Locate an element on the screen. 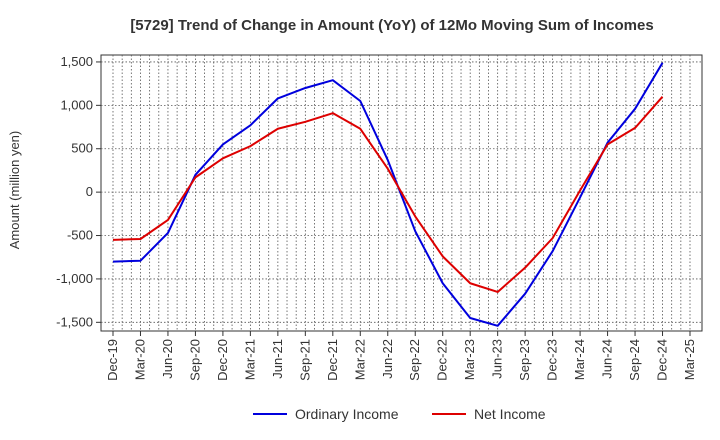 This screenshot has height=440, width=720. x-tick-label: Mar-21 is located at coordinates (249, 359).